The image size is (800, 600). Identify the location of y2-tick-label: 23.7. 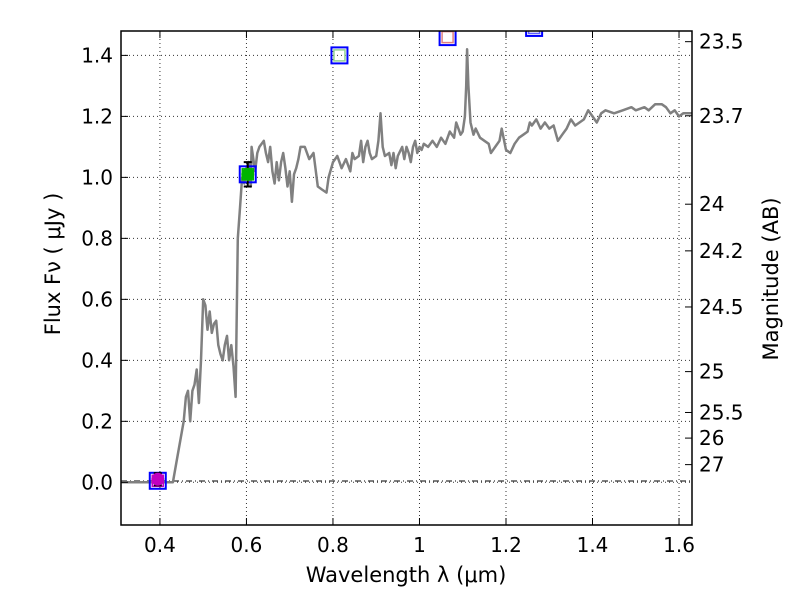
(721, 116).